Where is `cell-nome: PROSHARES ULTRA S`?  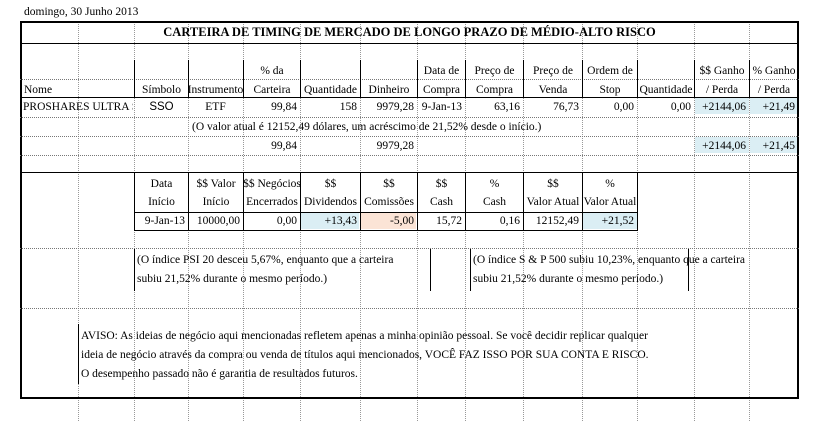
cell-nome: PROSHARES ULTRA S is located at coordinates (78, 107).